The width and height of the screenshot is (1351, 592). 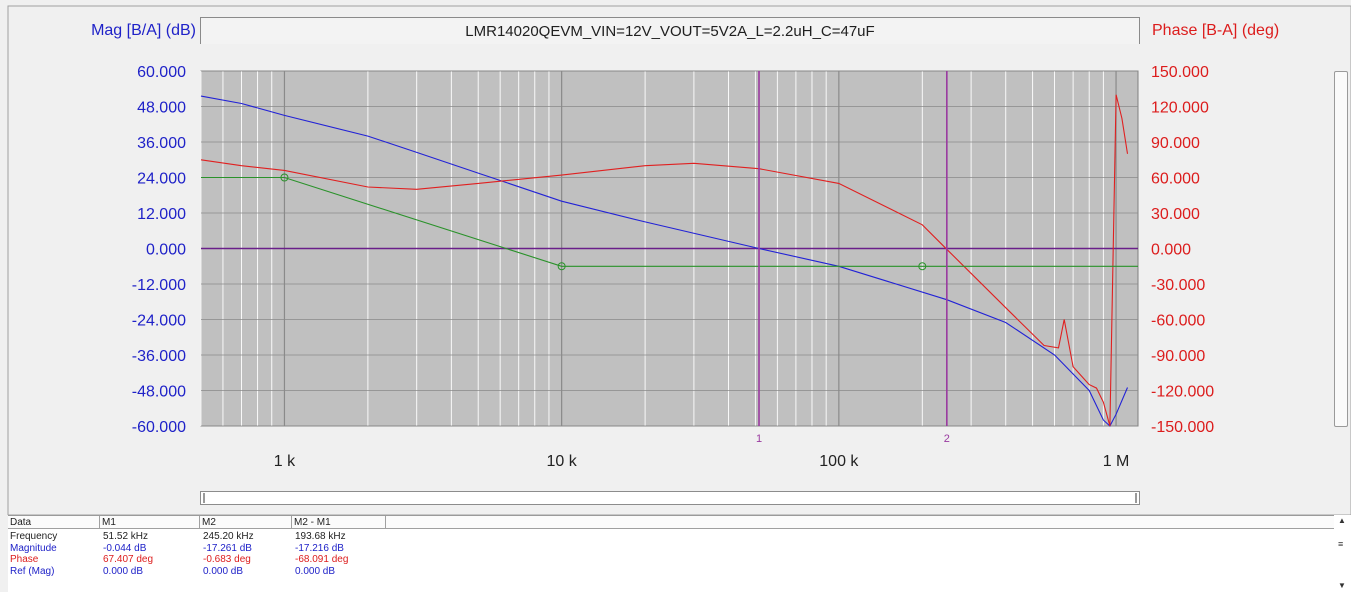 I want to click on scroll-right-handle, so click(x=1136, y=498).